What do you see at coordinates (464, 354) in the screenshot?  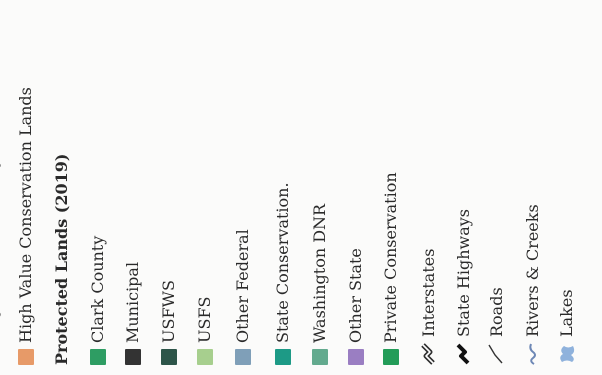 I see `highway-line-icon` at bounding box center [464, 354].